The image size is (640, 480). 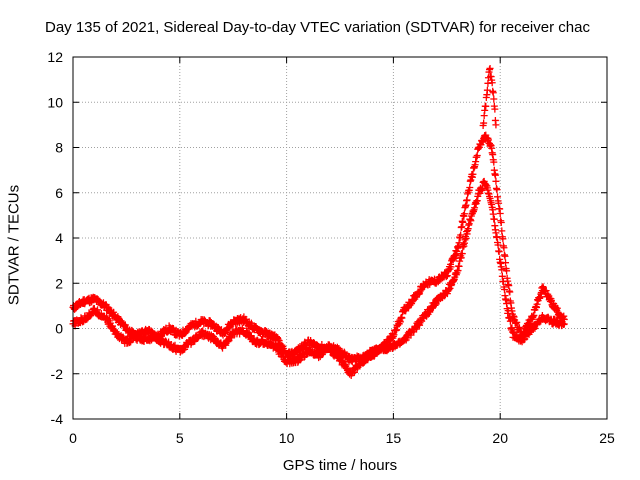 What do you see at coordinates (500, 438) in the screenshot?
I see `x-tick-label: 20` at bounding box center [500, 438].